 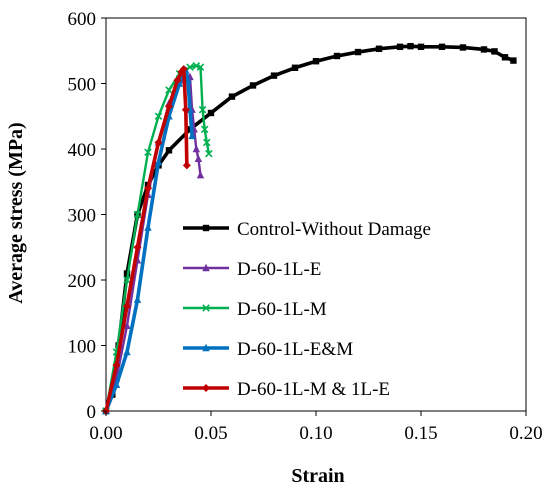 What do you see at coordinates (82, 85) in the screenshot?
I see `y-tick-label: 500` at bounding box center [82, 85].